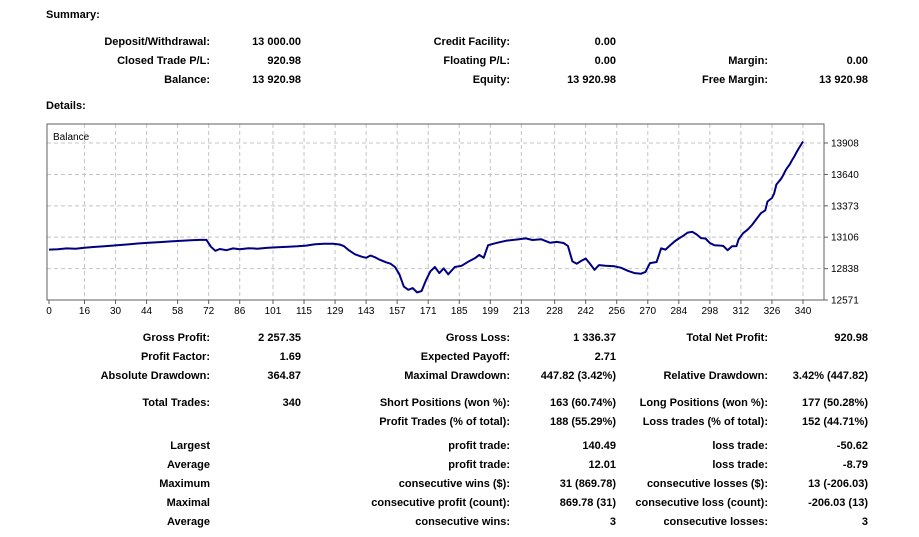  I want to click on stat-value: -8.79, so click(855, 465).